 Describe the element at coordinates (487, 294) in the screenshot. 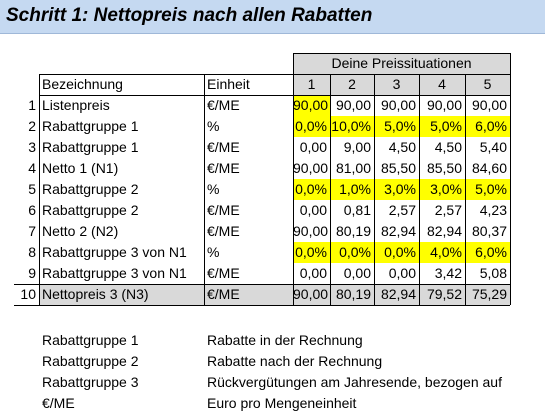

I see `value-cell: 75,29` at that location.